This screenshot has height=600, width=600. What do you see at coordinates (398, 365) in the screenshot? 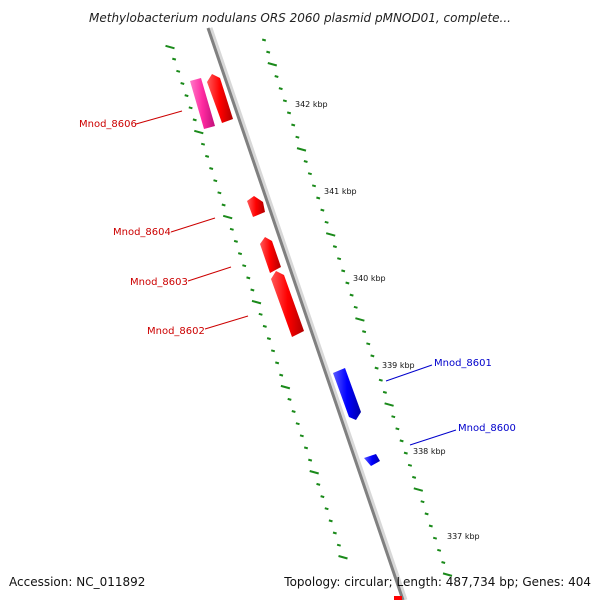
I see `scale-label-339: 339 kbp` at bounding box center [398, 365].